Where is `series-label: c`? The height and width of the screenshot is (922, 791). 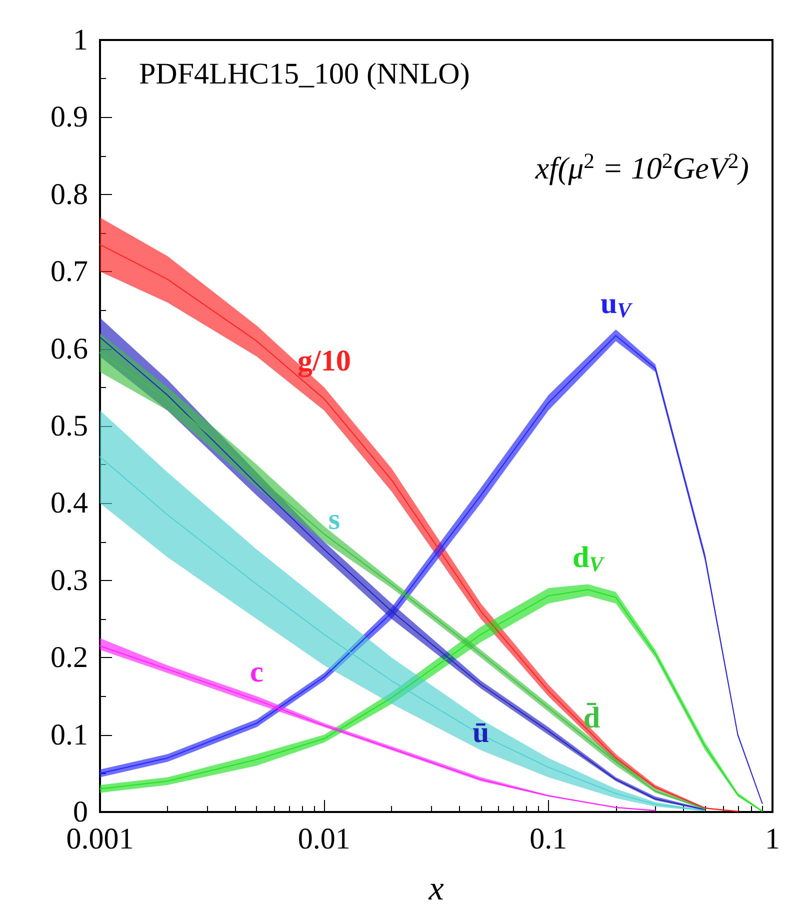 series-label: c is located at coordinates (257, 672).